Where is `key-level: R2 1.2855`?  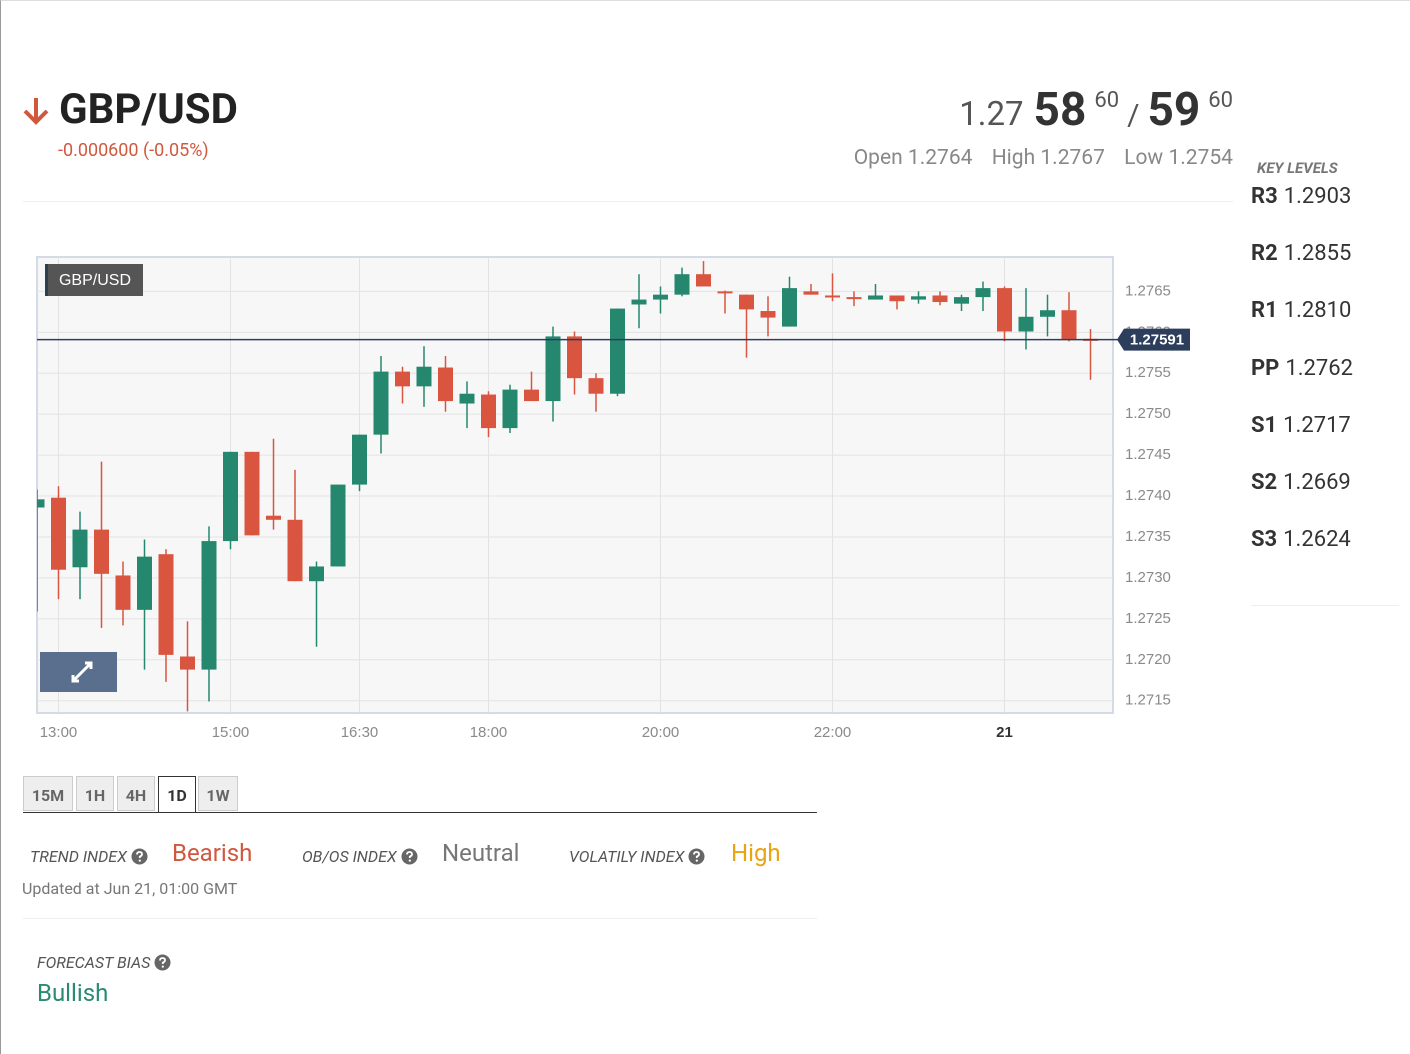 key-level: R2 1.2855 is located at coordinates (1301, 253).